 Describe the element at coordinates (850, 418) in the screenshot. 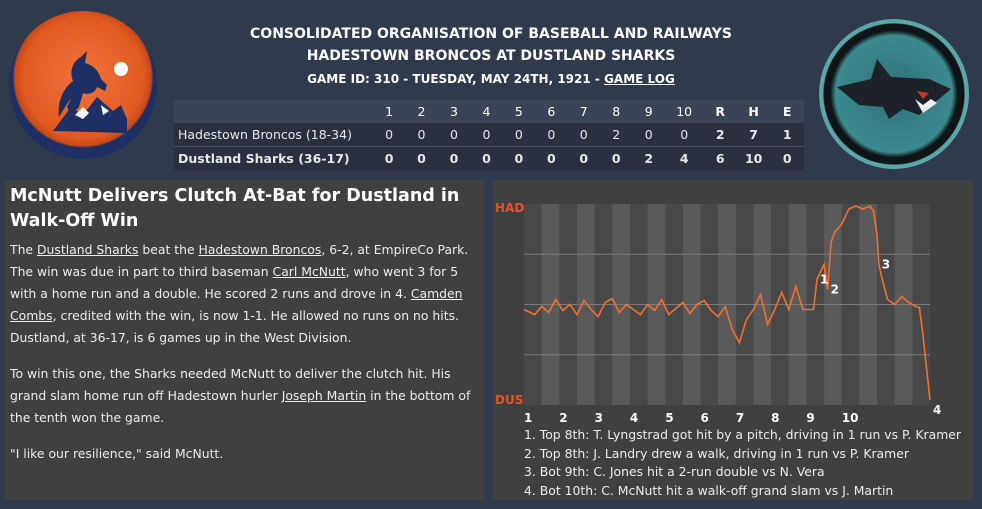

I see `inning-tick-label: 10` at that location.